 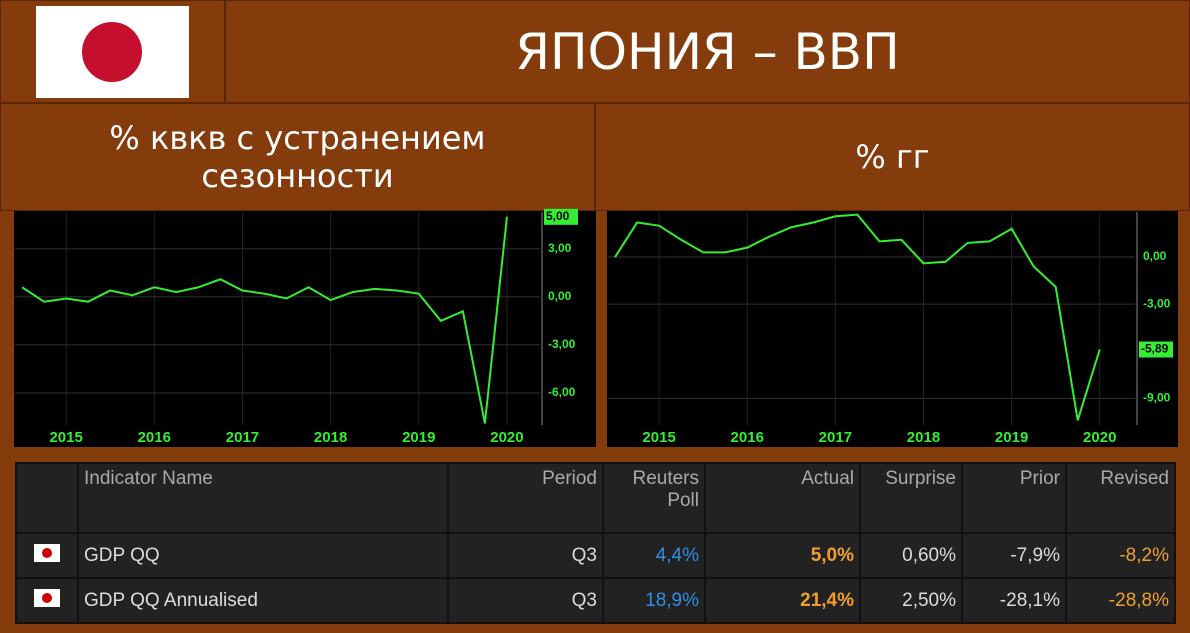 I want to click on flag-cell, so click(x=112, y=51).